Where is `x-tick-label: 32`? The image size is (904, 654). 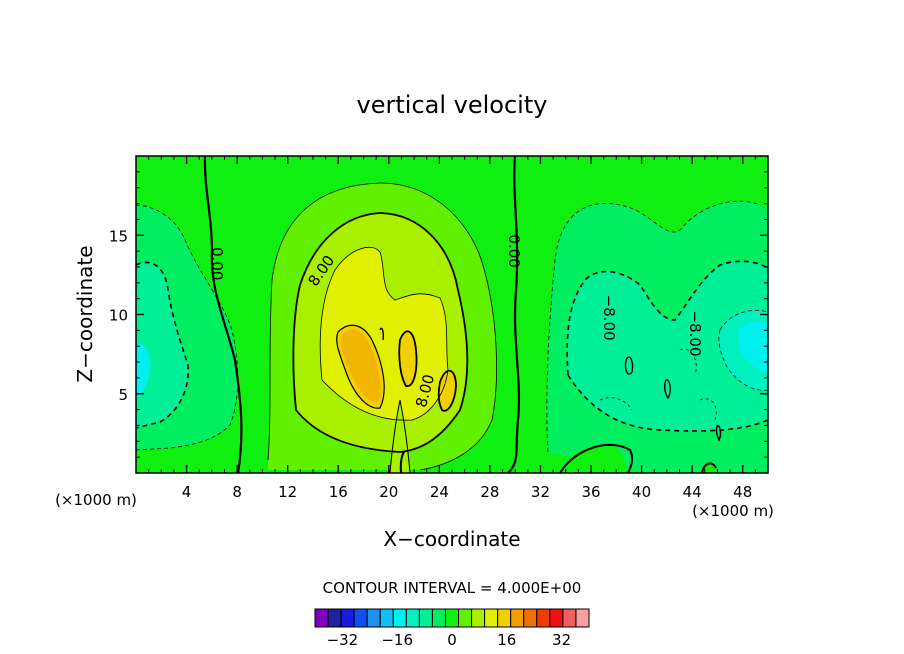 x-tick-label: 32 is located at coordinates (540, 492).